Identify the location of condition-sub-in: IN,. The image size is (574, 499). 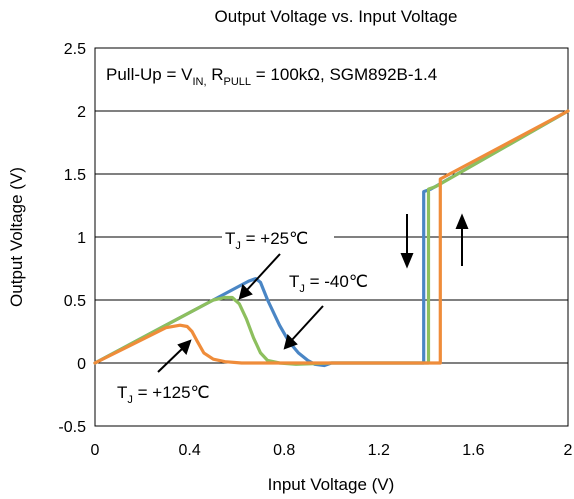
(199, 82).